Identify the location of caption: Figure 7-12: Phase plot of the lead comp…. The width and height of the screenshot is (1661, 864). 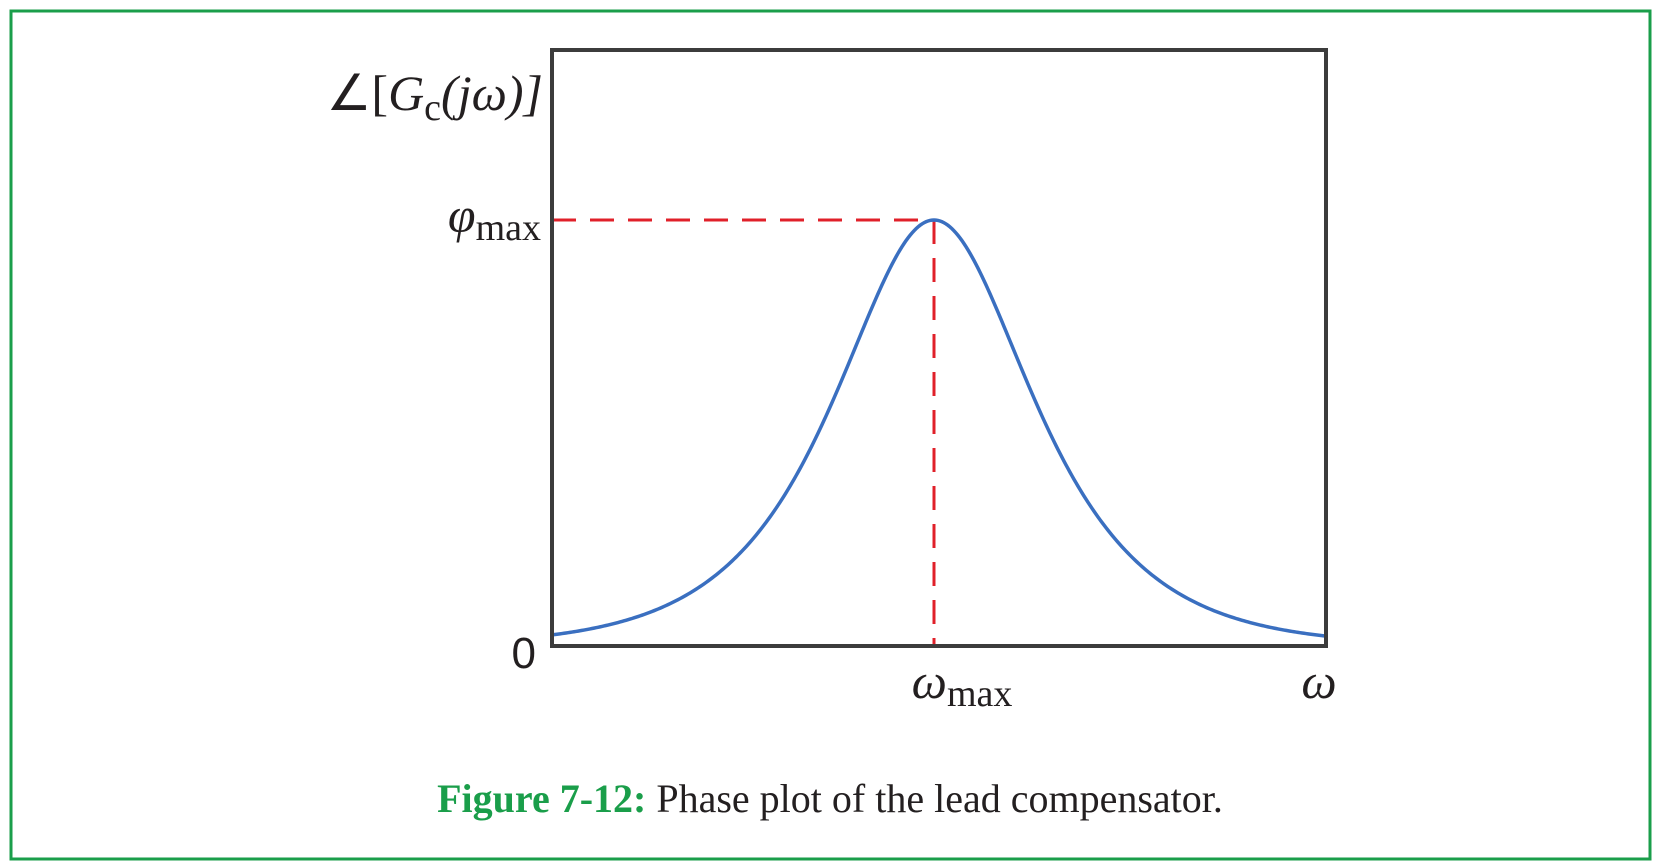
(830, 798).